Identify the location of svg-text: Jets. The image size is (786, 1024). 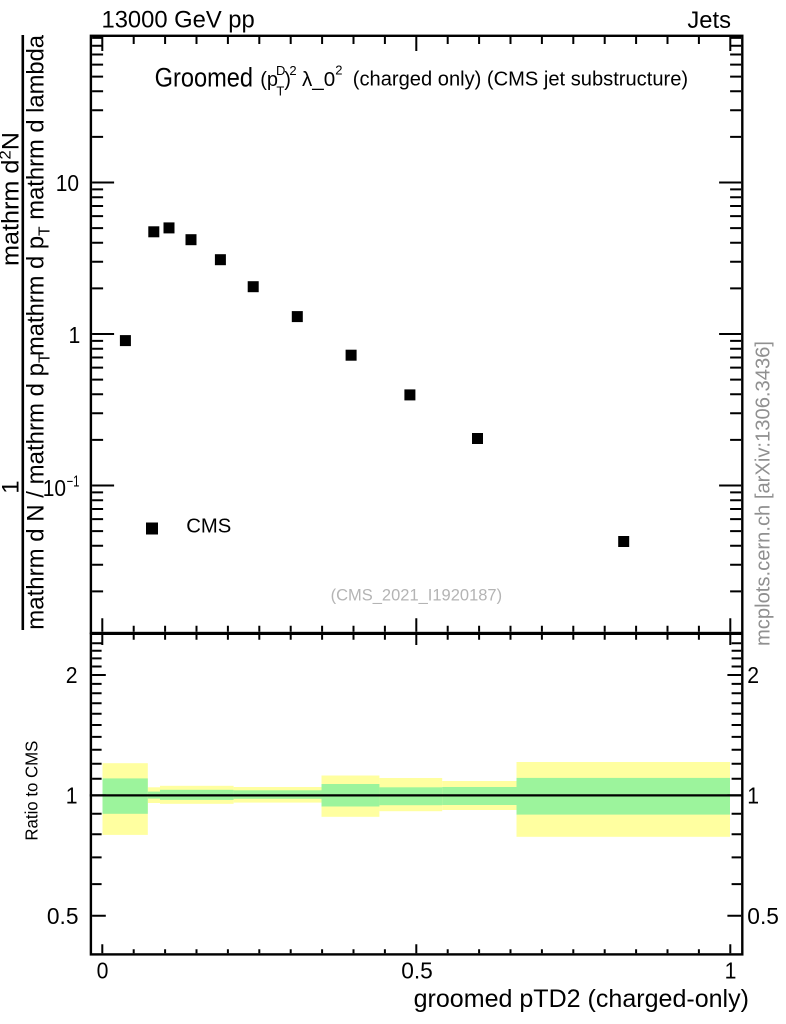
(709, 20).